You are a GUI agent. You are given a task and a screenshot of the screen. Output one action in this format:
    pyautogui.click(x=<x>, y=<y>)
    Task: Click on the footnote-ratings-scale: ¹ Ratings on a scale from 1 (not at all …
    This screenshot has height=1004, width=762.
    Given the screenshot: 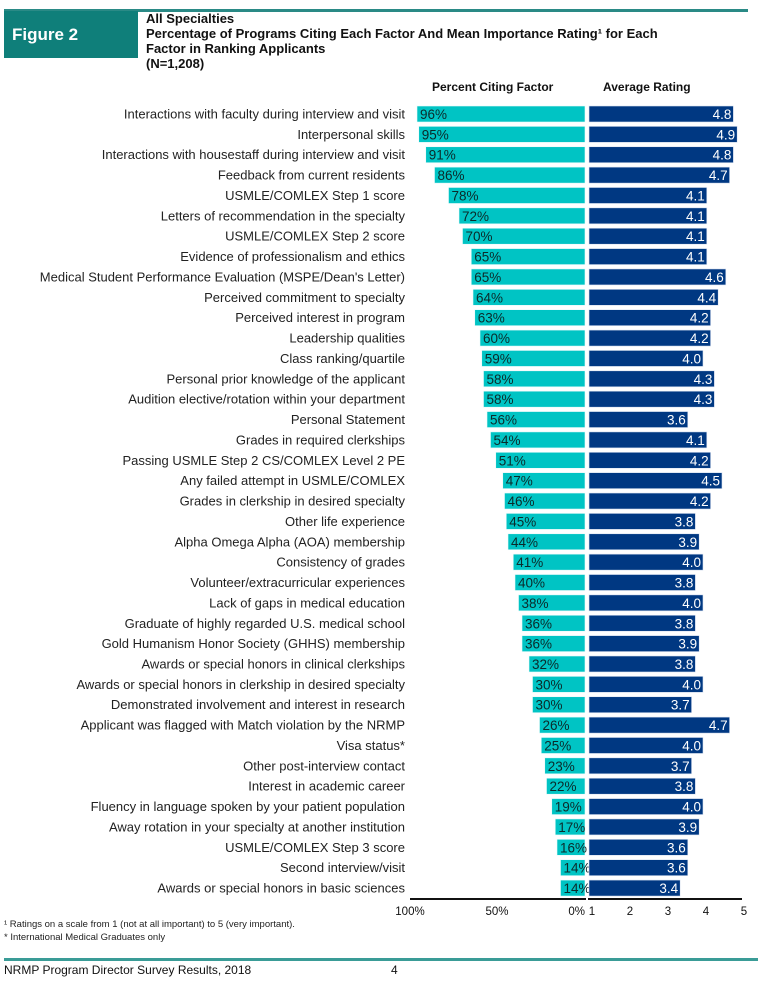 What is the action you would take?
    pyautogui.click(x=149, y=924)
    